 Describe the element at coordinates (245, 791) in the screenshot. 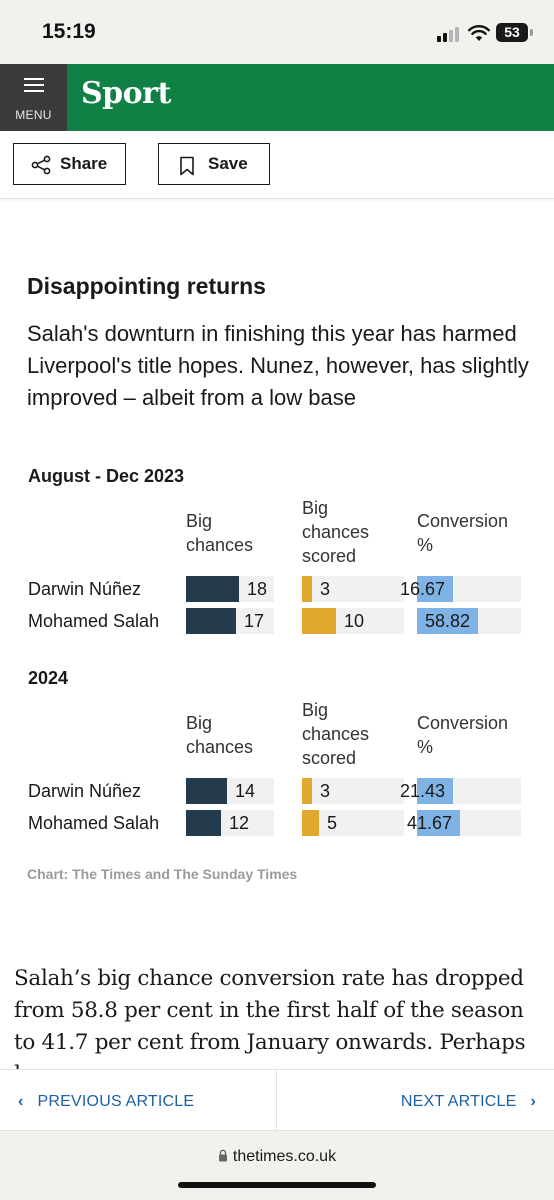

I see `bar-value: 14` at that location.